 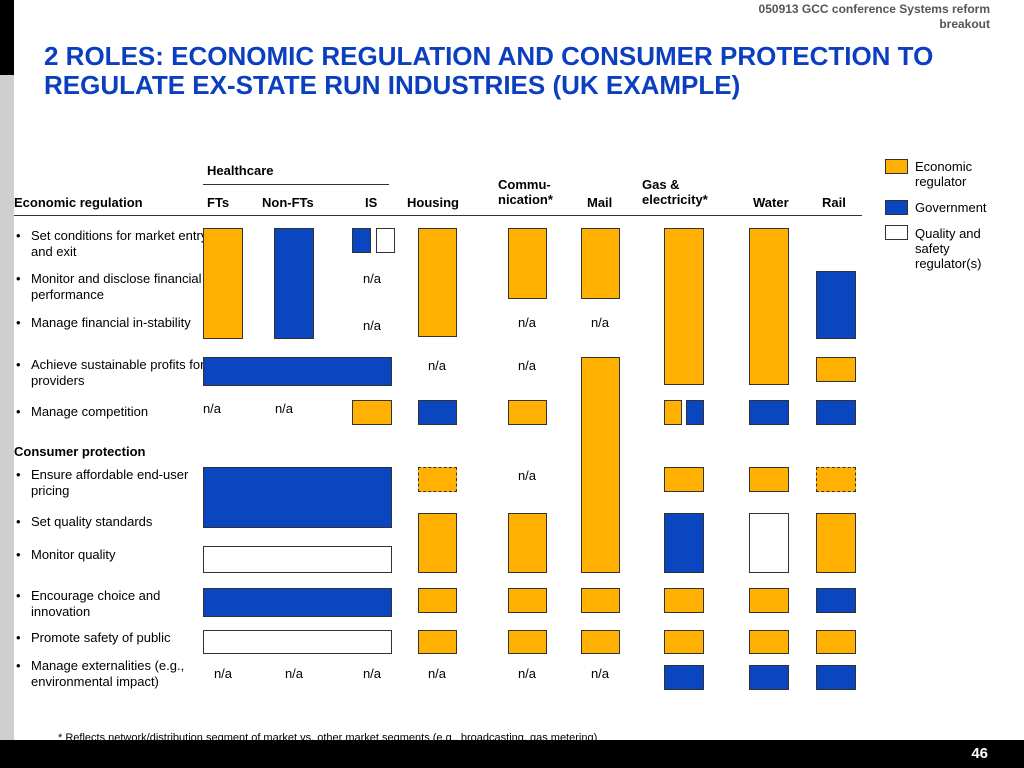 What do you see at coordinates (361, 240) in the screenshot?
I see `cell-is-entry-government` at bounding box center [361, 240].